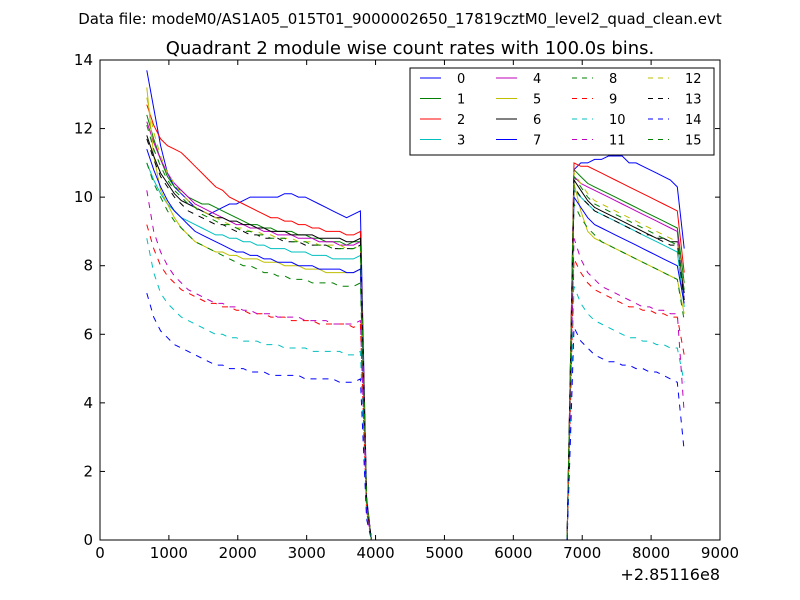  Describe the element at coordinates (537, 100) in the screenshot. I see `legend-label: 5` at that location.